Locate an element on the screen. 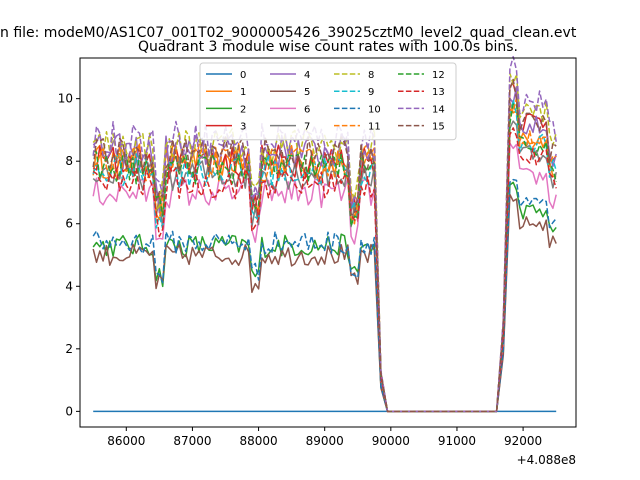 The height and width of the screenshot is (480, 640). legend-label-2: 2 is located at coordinates (243, 109).